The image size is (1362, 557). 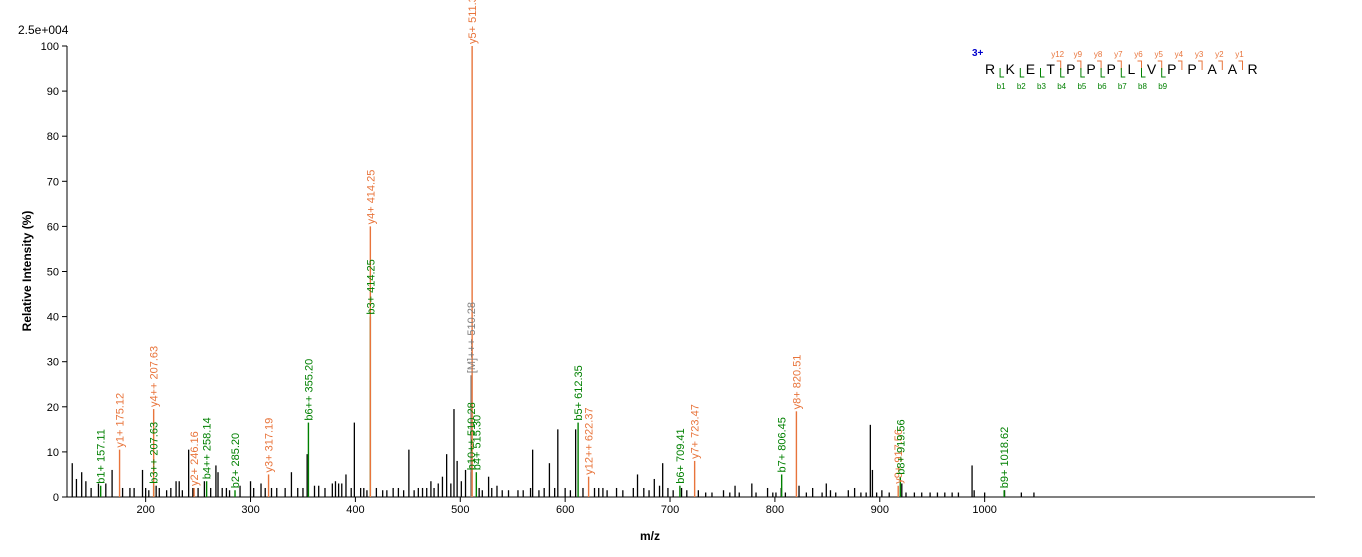 I want to click on y-tick-label: 100, so click(x=50, y=47).